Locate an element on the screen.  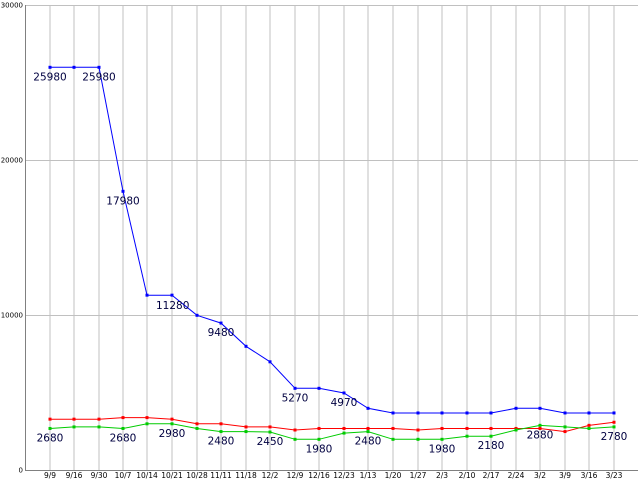
x-tick-label: 11/11 is located at coordinates (221, 475).